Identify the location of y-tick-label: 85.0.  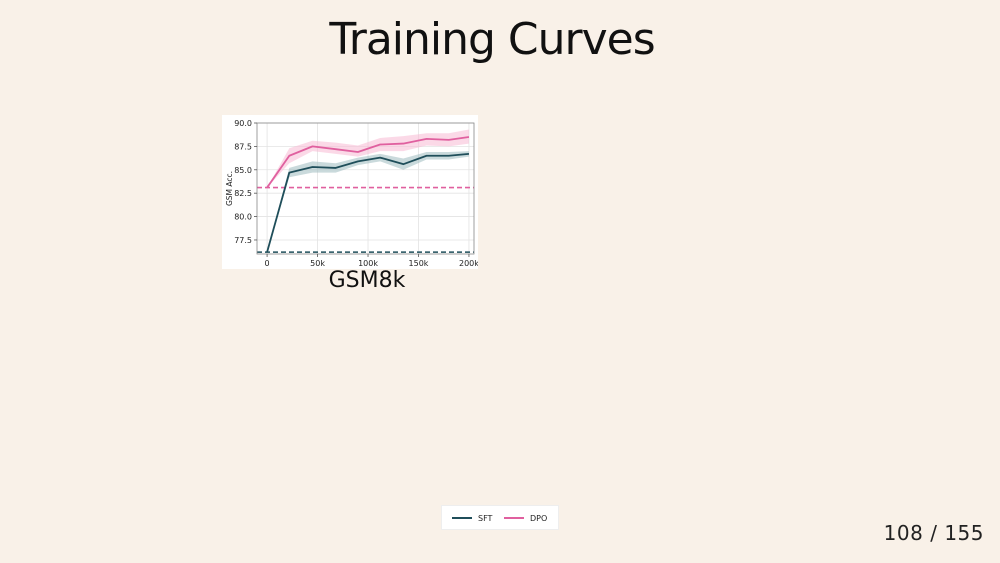
(243, 170).